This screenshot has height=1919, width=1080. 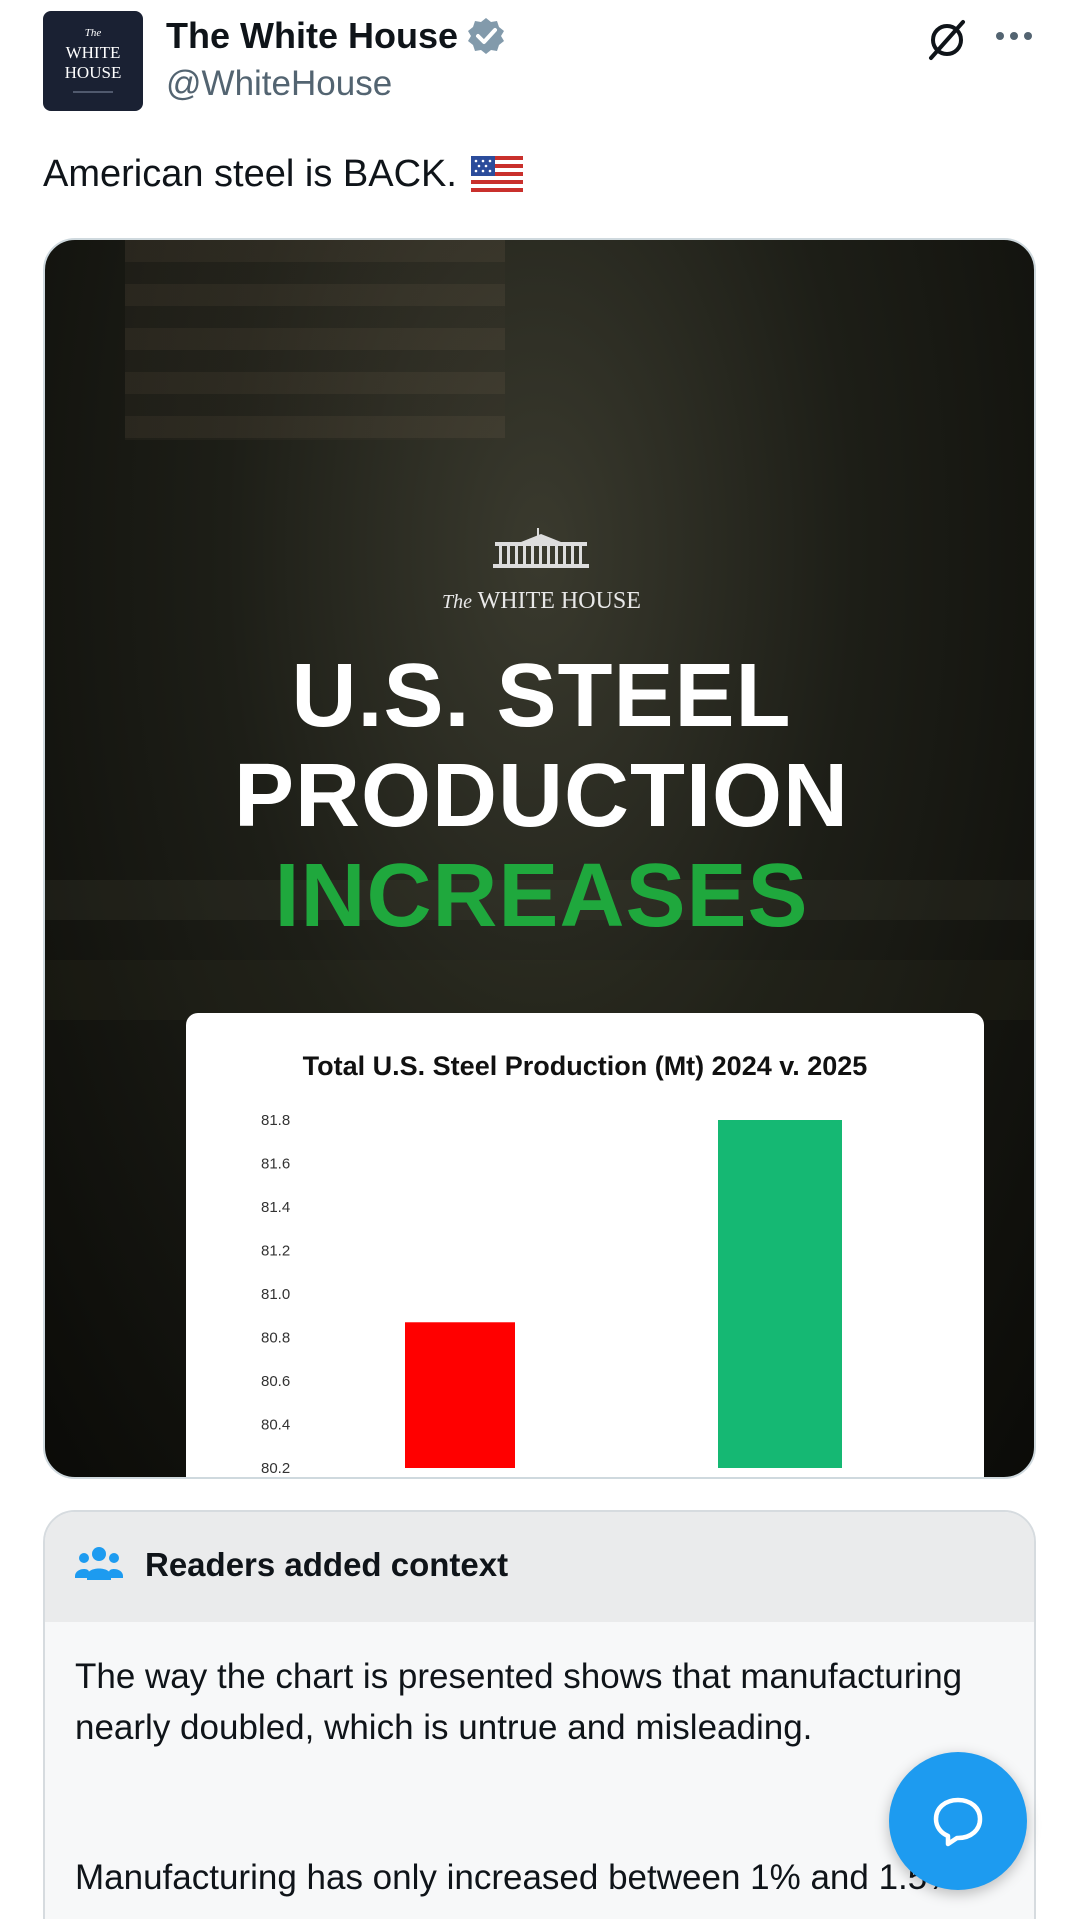 What do you see at coordinates (559, 601) in the screenshot?
I see `wordmark-name: WHITE HOUSE` at bounding box center [559, 601].